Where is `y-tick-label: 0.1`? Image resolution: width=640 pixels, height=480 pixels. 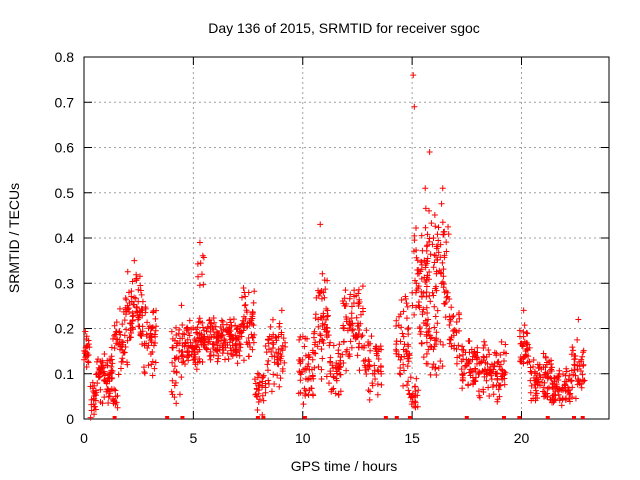
y-tick-label: 0.1 is located at coordinates (65, 374).